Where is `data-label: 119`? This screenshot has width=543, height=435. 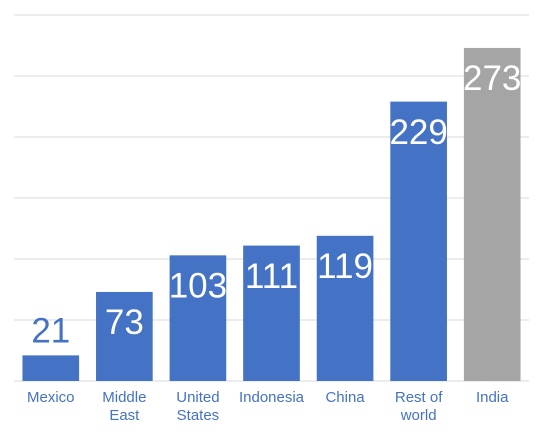 data-label: 119 is located at coordinates (345, 266).